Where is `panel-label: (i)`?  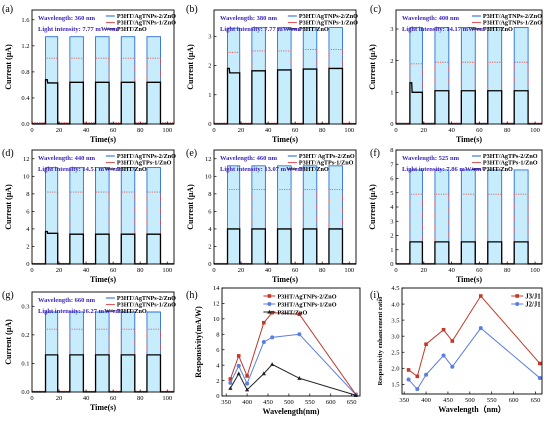
panel-label: (i) is located at coordinates (374, 295).